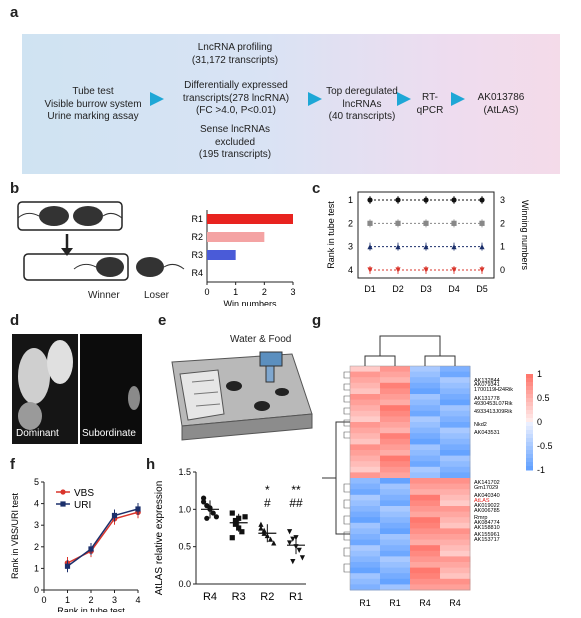  What do you see at coordinates (480, 425) in the screenshot?
I see `gene-label: Nkd2` at bounding box center [480, 425].